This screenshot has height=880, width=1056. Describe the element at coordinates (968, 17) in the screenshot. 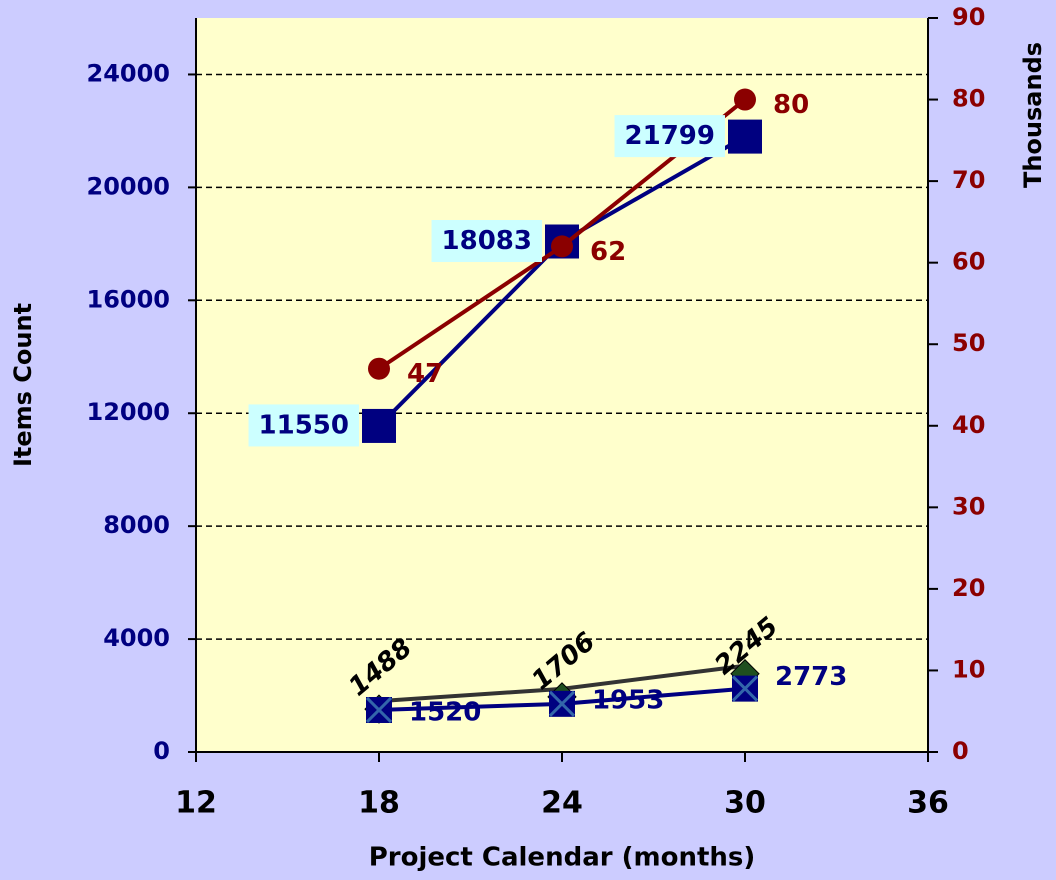

I see `y2-tick-label: 90` at that location.